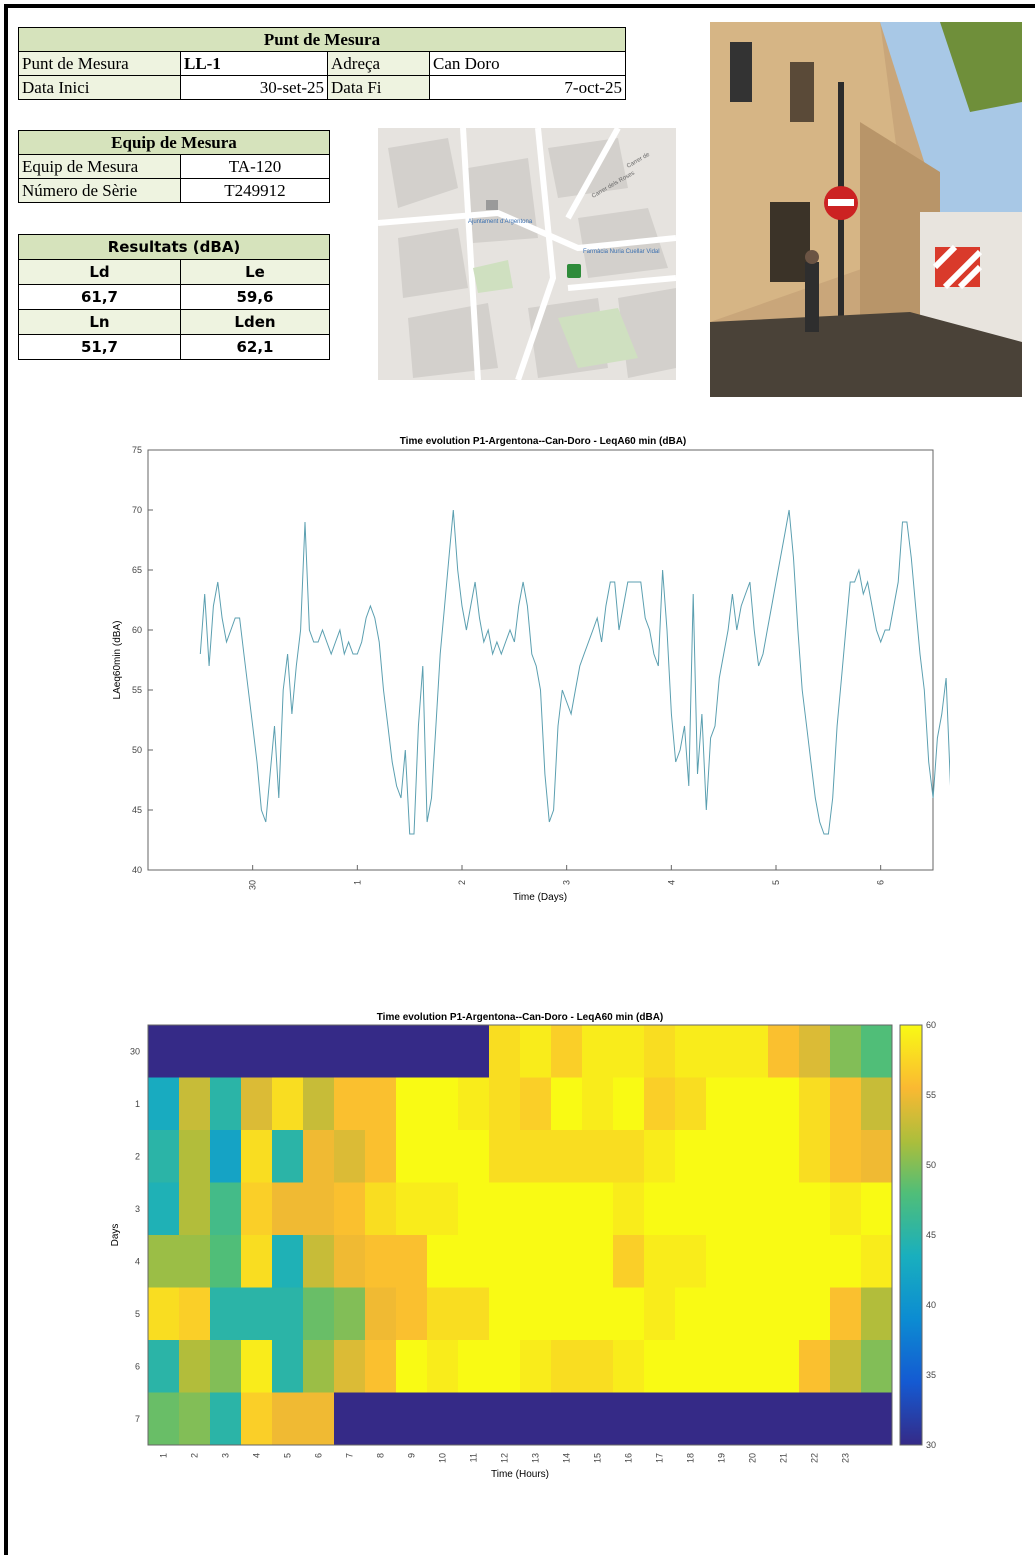  What do you see at coordinates (931, 1095) in the screenshot?
I see `colorbar-tick-label: 55` at bounding box center [931, 1095].